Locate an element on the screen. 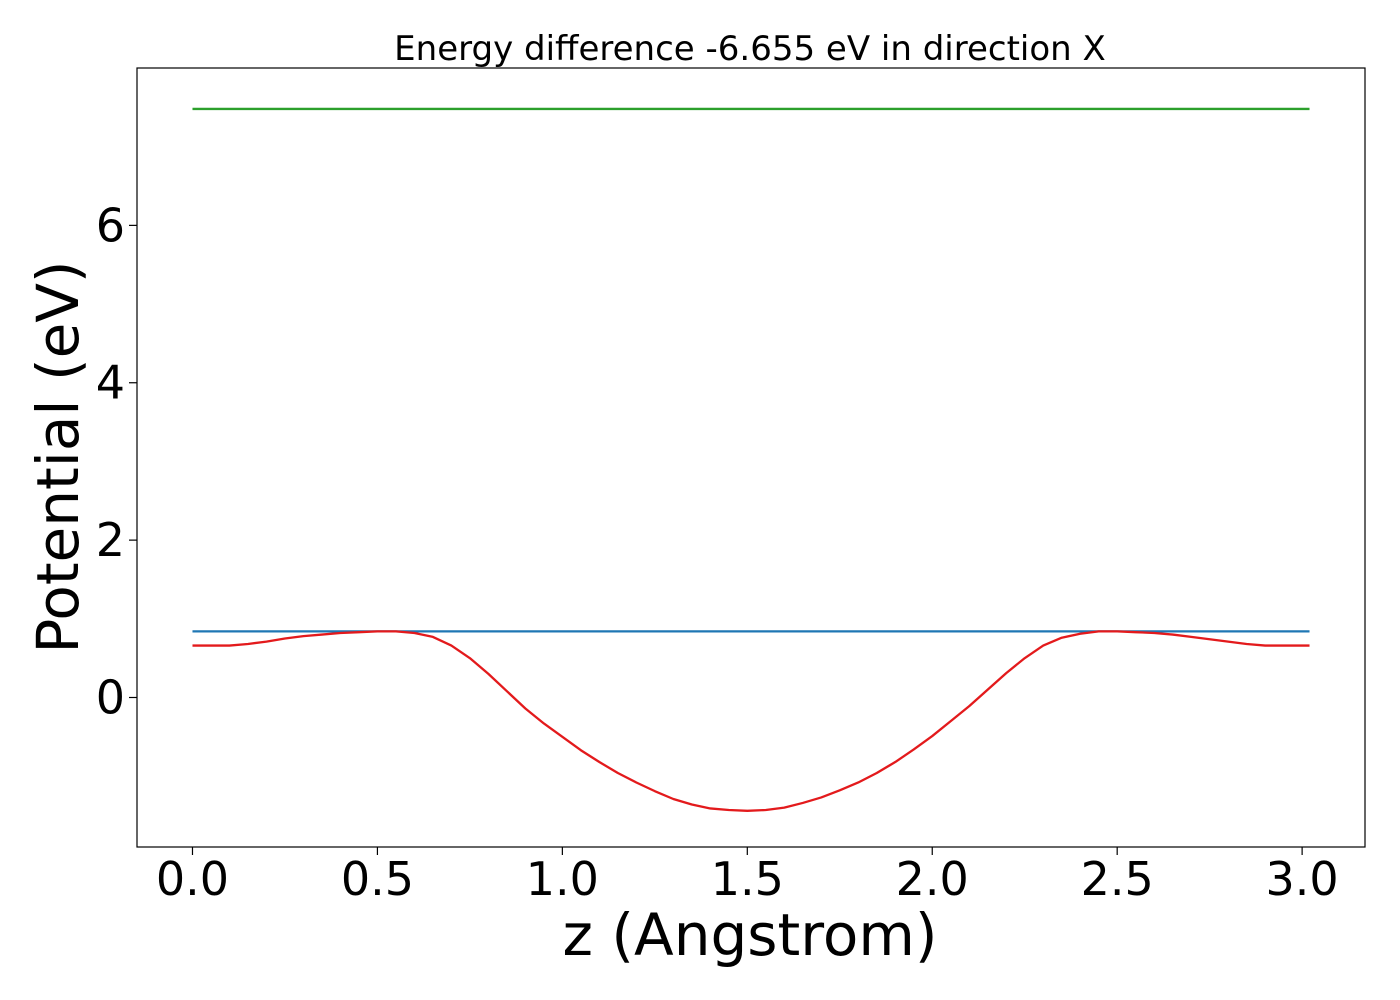 The height and width of the screenshot is (1000, 1400). y-tick-label: 0 is located at coordinates (110, 697).